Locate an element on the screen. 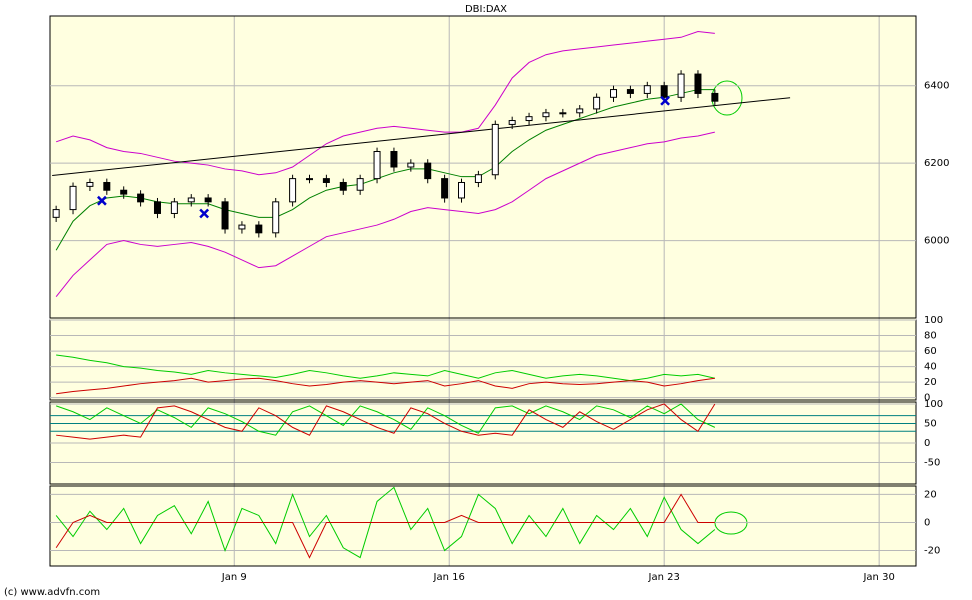  chart-title: DBI:DAX is located at coordinates (486, 9).